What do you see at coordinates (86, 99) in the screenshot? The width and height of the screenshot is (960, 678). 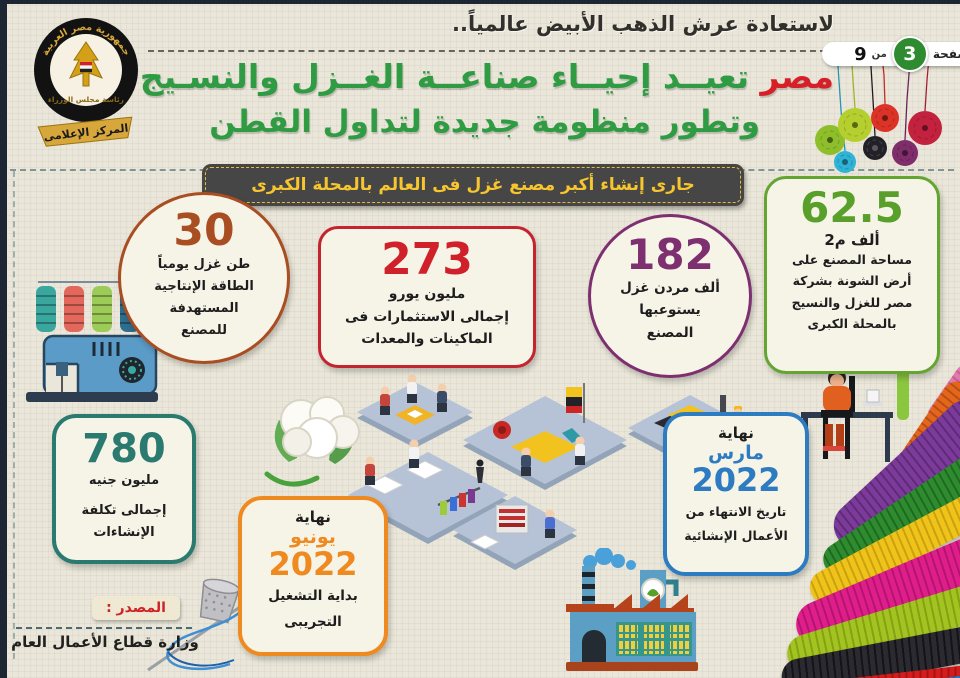 I see `logo-bottom-text: رئاسة مجلس الوزراء` at bounding box center [86, 99].